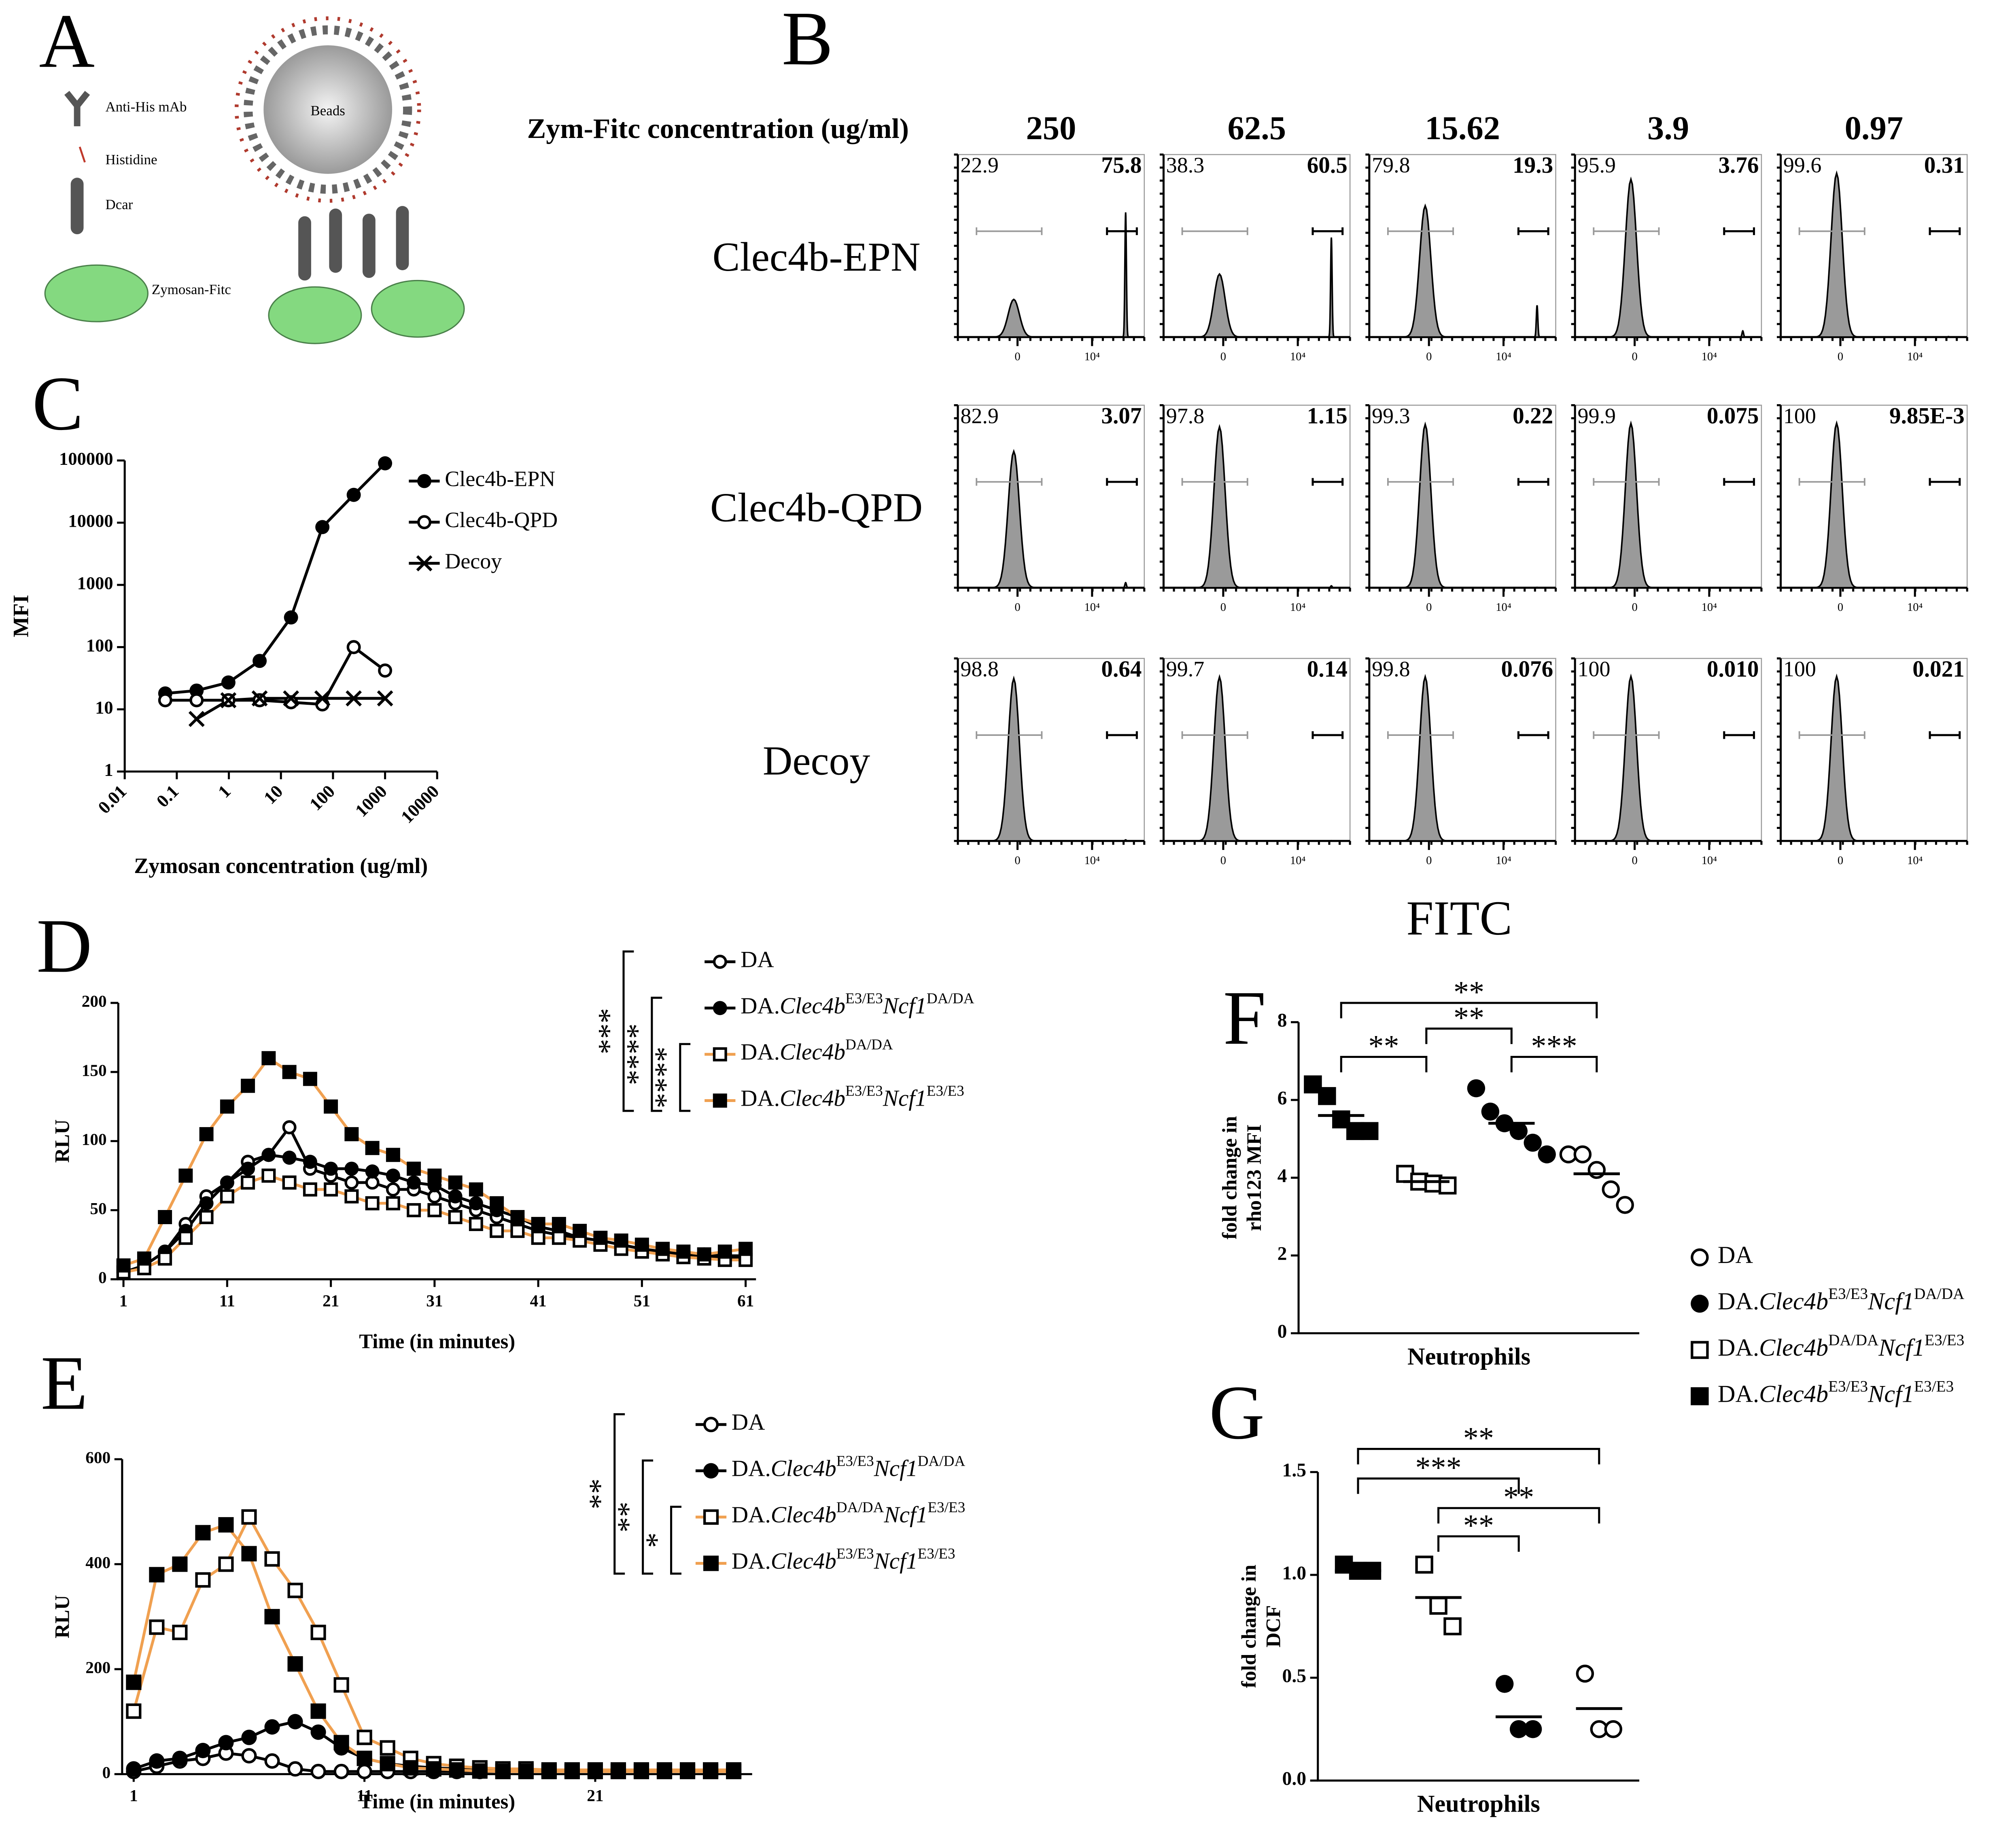 This screenshot has height=1831, width=2016. Describe the element at coordinates (1527, 669) in the screenshot. I see `gate-percent: 0.076` at that location.